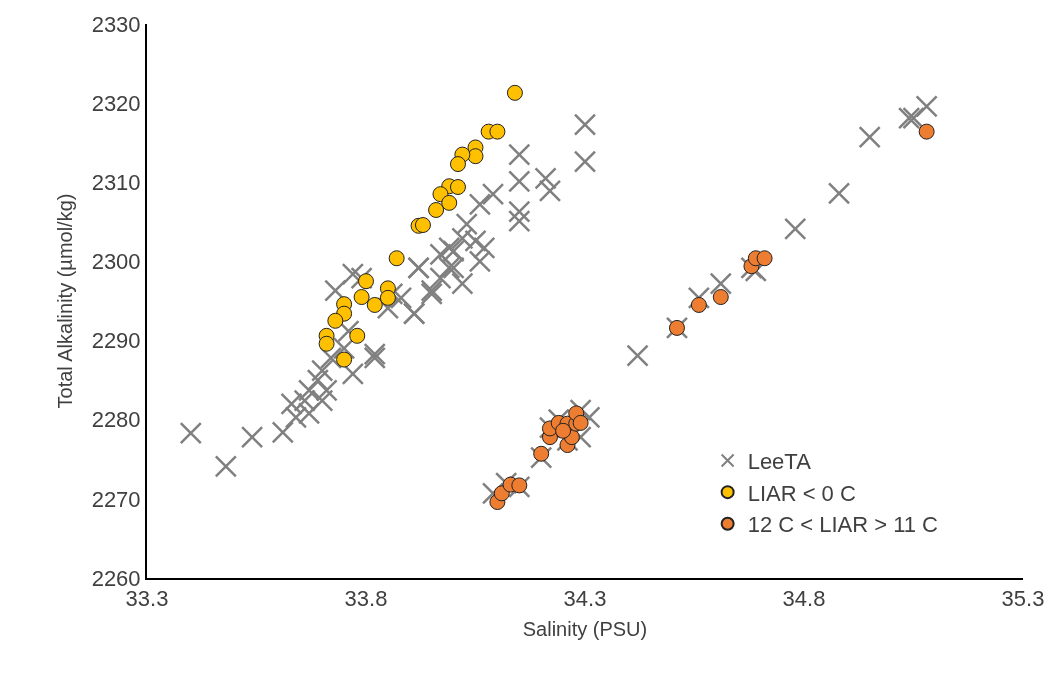 The width and height of the screenshot is (1056, 677). I want to click on y-tick-label: 2300, so click(116, 262).